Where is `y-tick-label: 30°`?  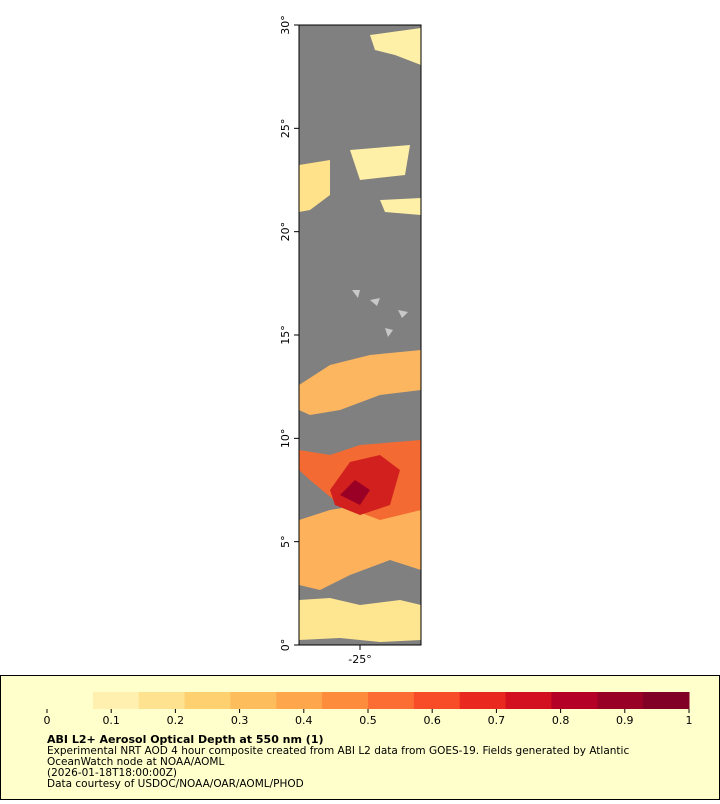
y-tick-label: 30° is located at coordinates (285, 25).